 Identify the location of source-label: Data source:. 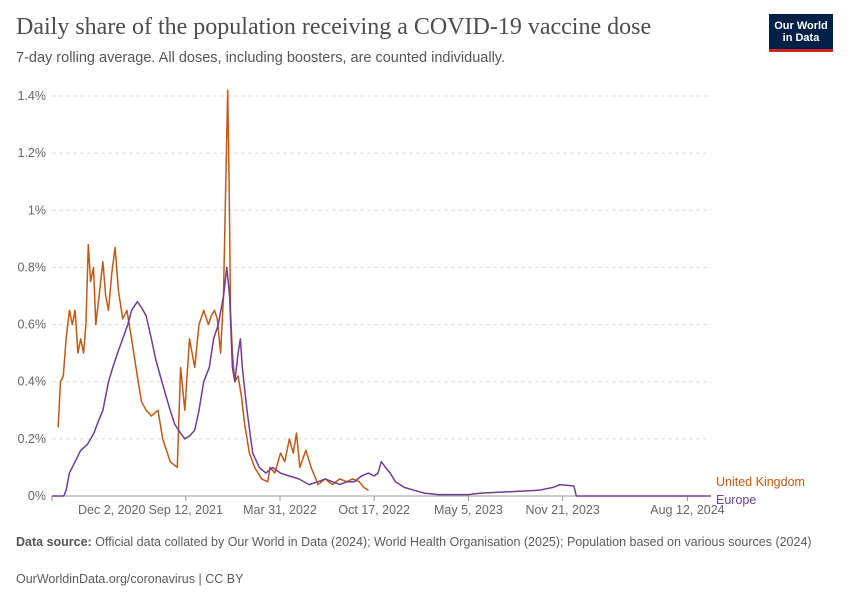
(54, 542).